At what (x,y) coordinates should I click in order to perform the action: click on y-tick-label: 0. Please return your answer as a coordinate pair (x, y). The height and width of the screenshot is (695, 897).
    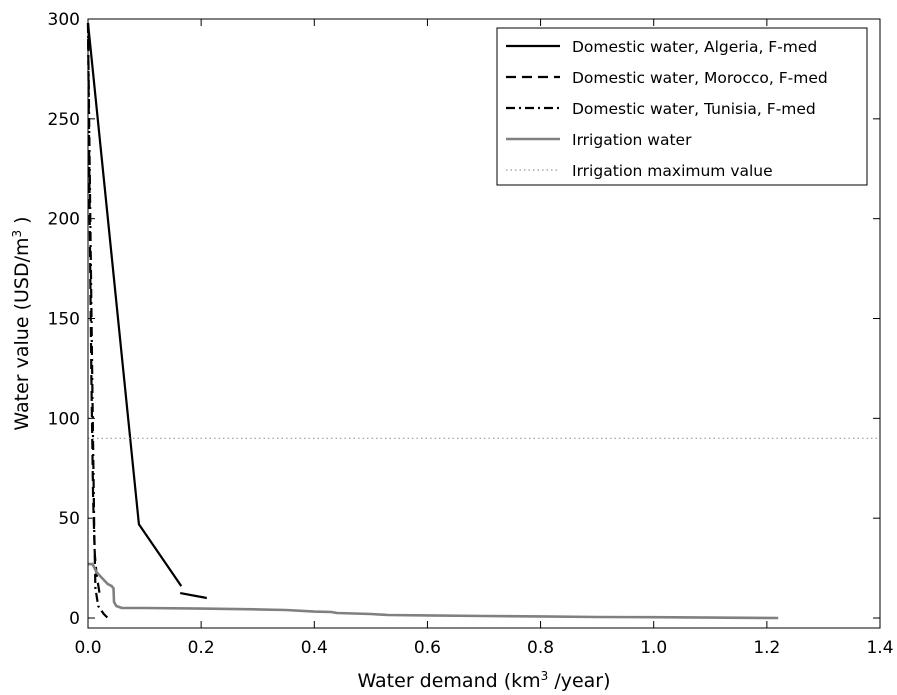
    Looking at the image, I should click on (74, 619).